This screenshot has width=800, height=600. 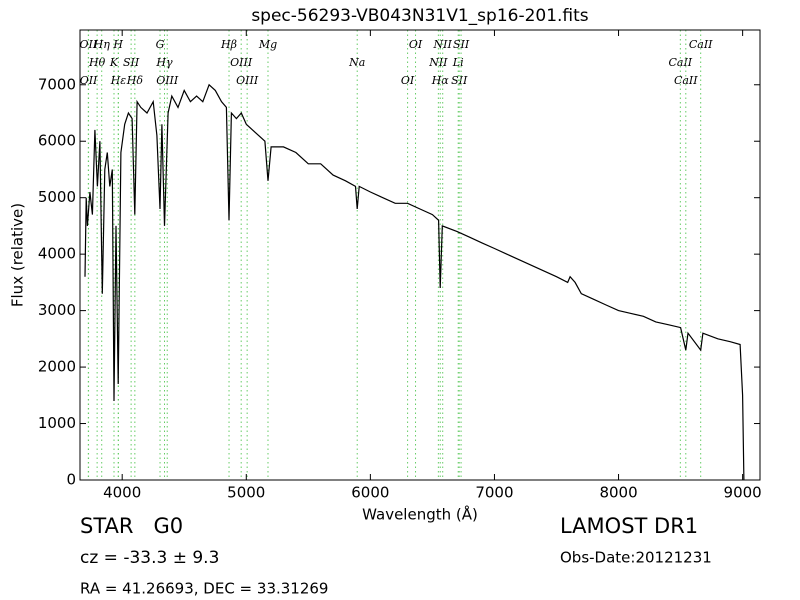 What do you see at coordinates (122, 493) in the screenshot?
I see `x-tick-label: 4000` at bounding box center [122, 493].